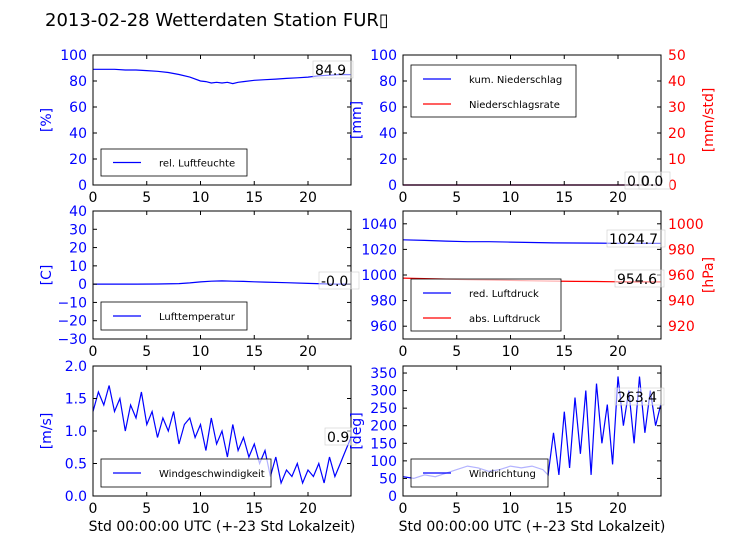  What do you see at coordinates (222, 435) in the screenshot?
I see `series-line` at bounding box center [222, 435].